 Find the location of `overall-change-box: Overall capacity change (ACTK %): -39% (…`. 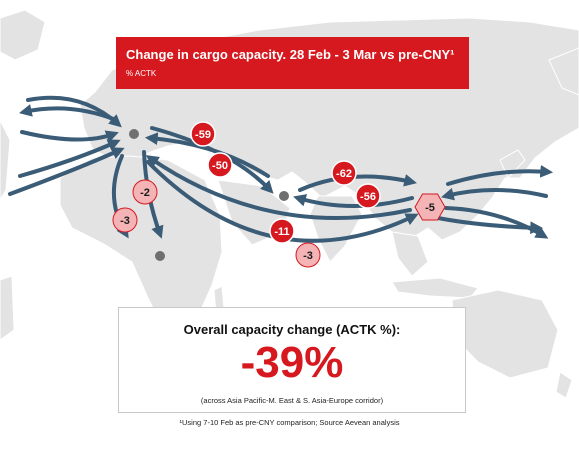

overall-change-box: Overall capacity change (ACTK %): -39% (… is located at coordinates (292, 360).